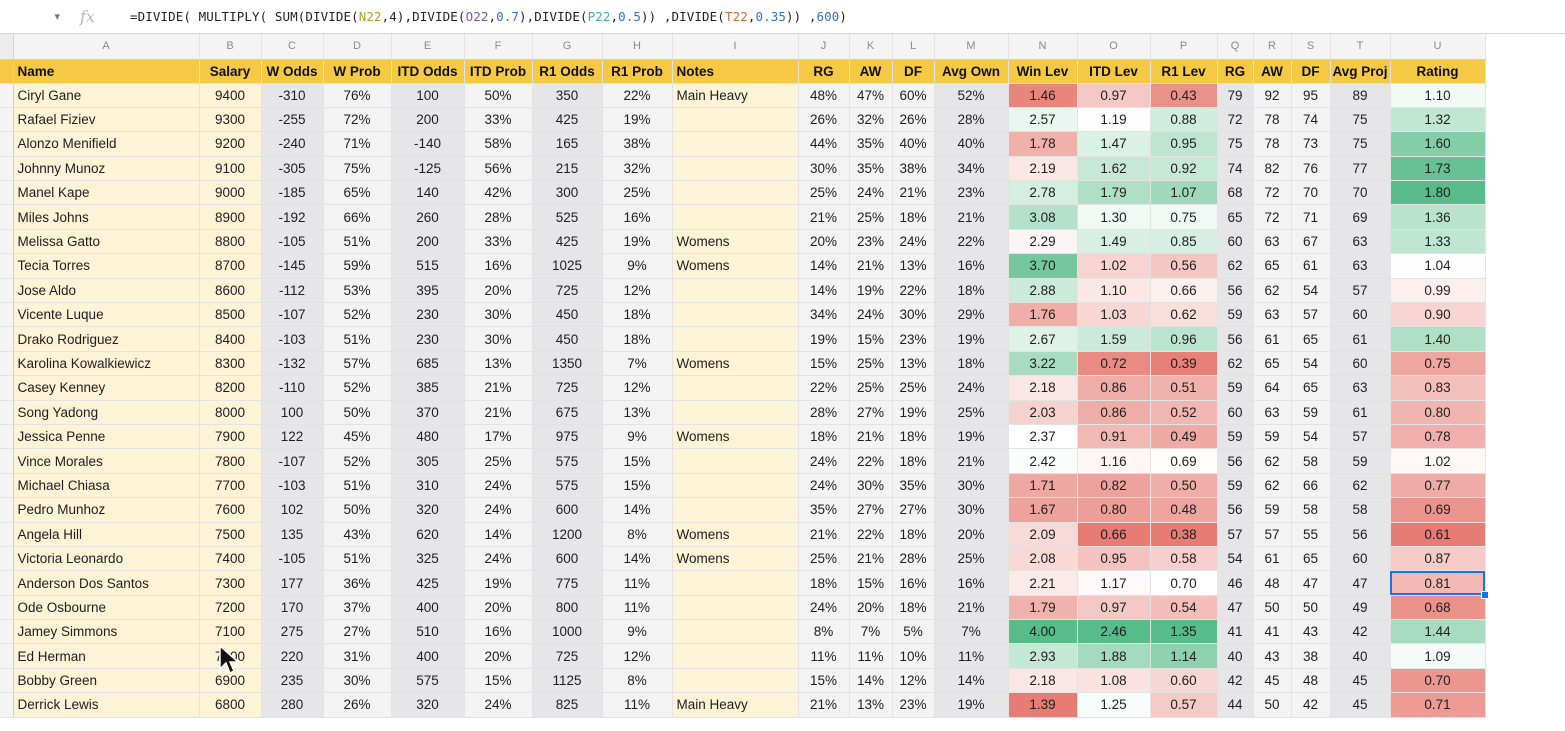  I want to click on fighter-name-cell: Johnny Munoz, so click(106, 169).